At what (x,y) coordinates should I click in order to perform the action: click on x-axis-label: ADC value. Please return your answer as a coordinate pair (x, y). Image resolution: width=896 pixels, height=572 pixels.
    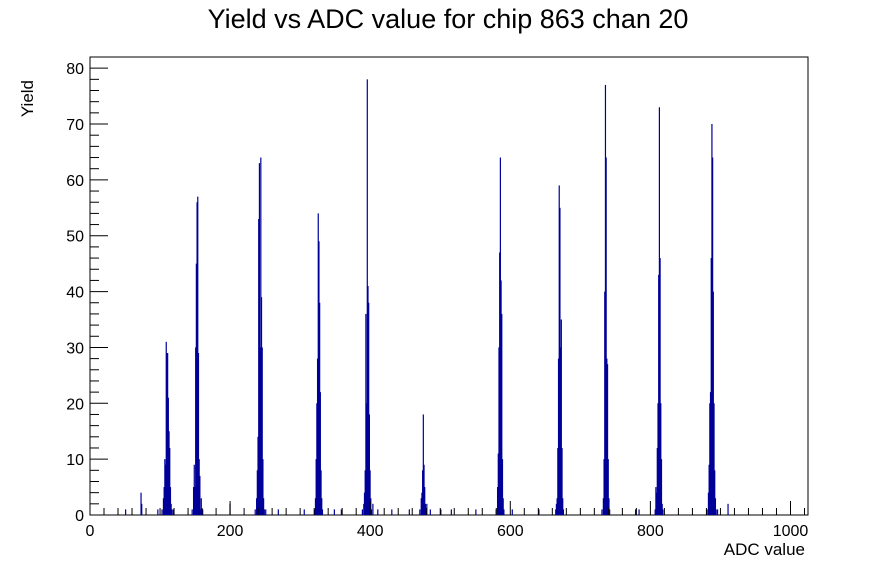
    Looking at the image, I should click on (764, 549).